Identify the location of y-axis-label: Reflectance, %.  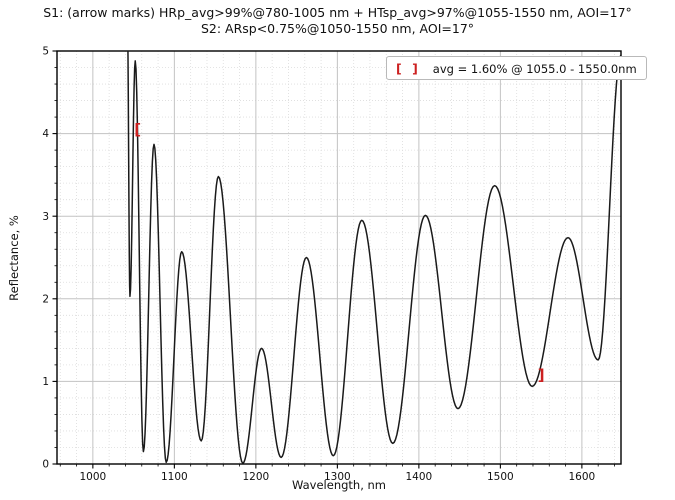
(14, 258).